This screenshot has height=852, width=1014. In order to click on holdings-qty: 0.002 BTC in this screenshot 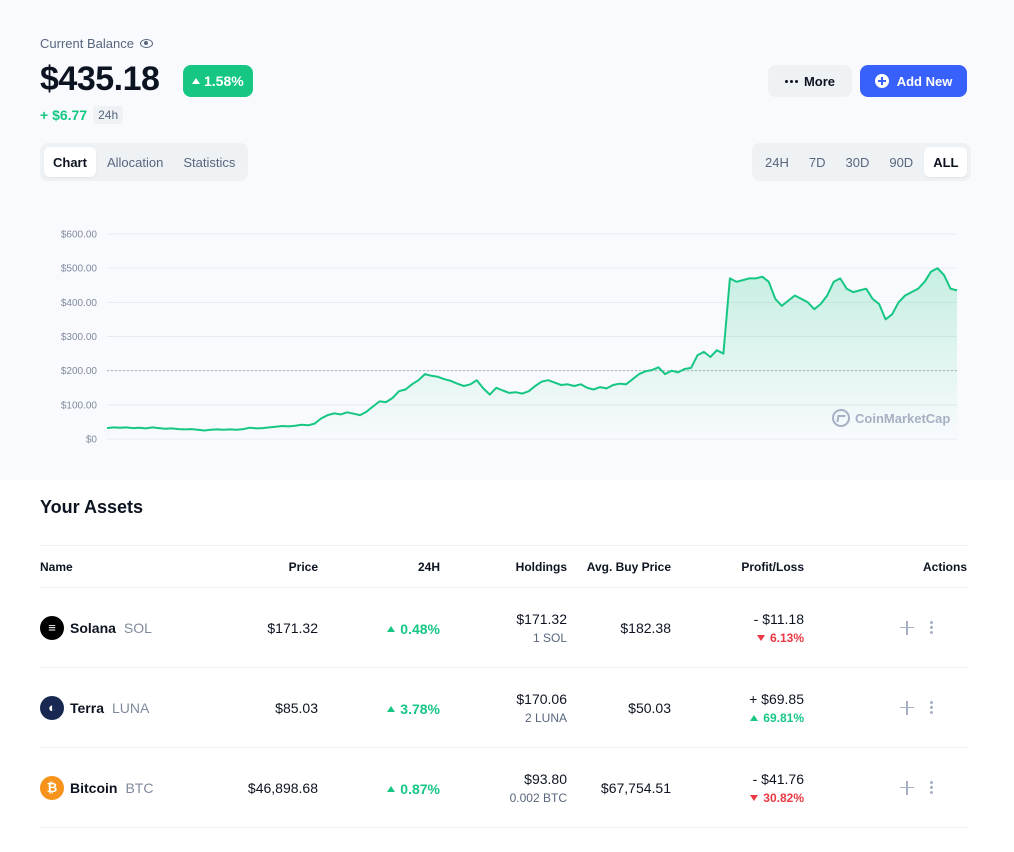, I will do `click(538, 797)`.